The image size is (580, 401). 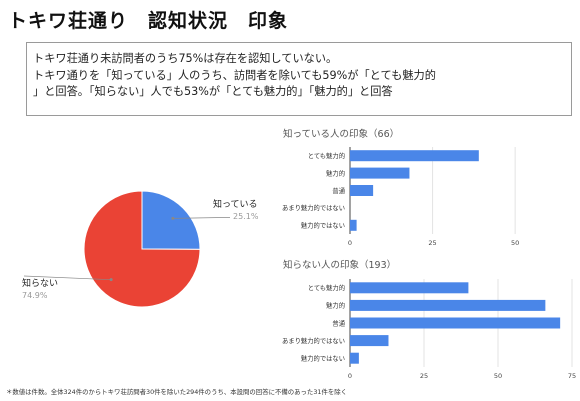 I want to click on pie-label: 知っている, so click(x=235, y=204).